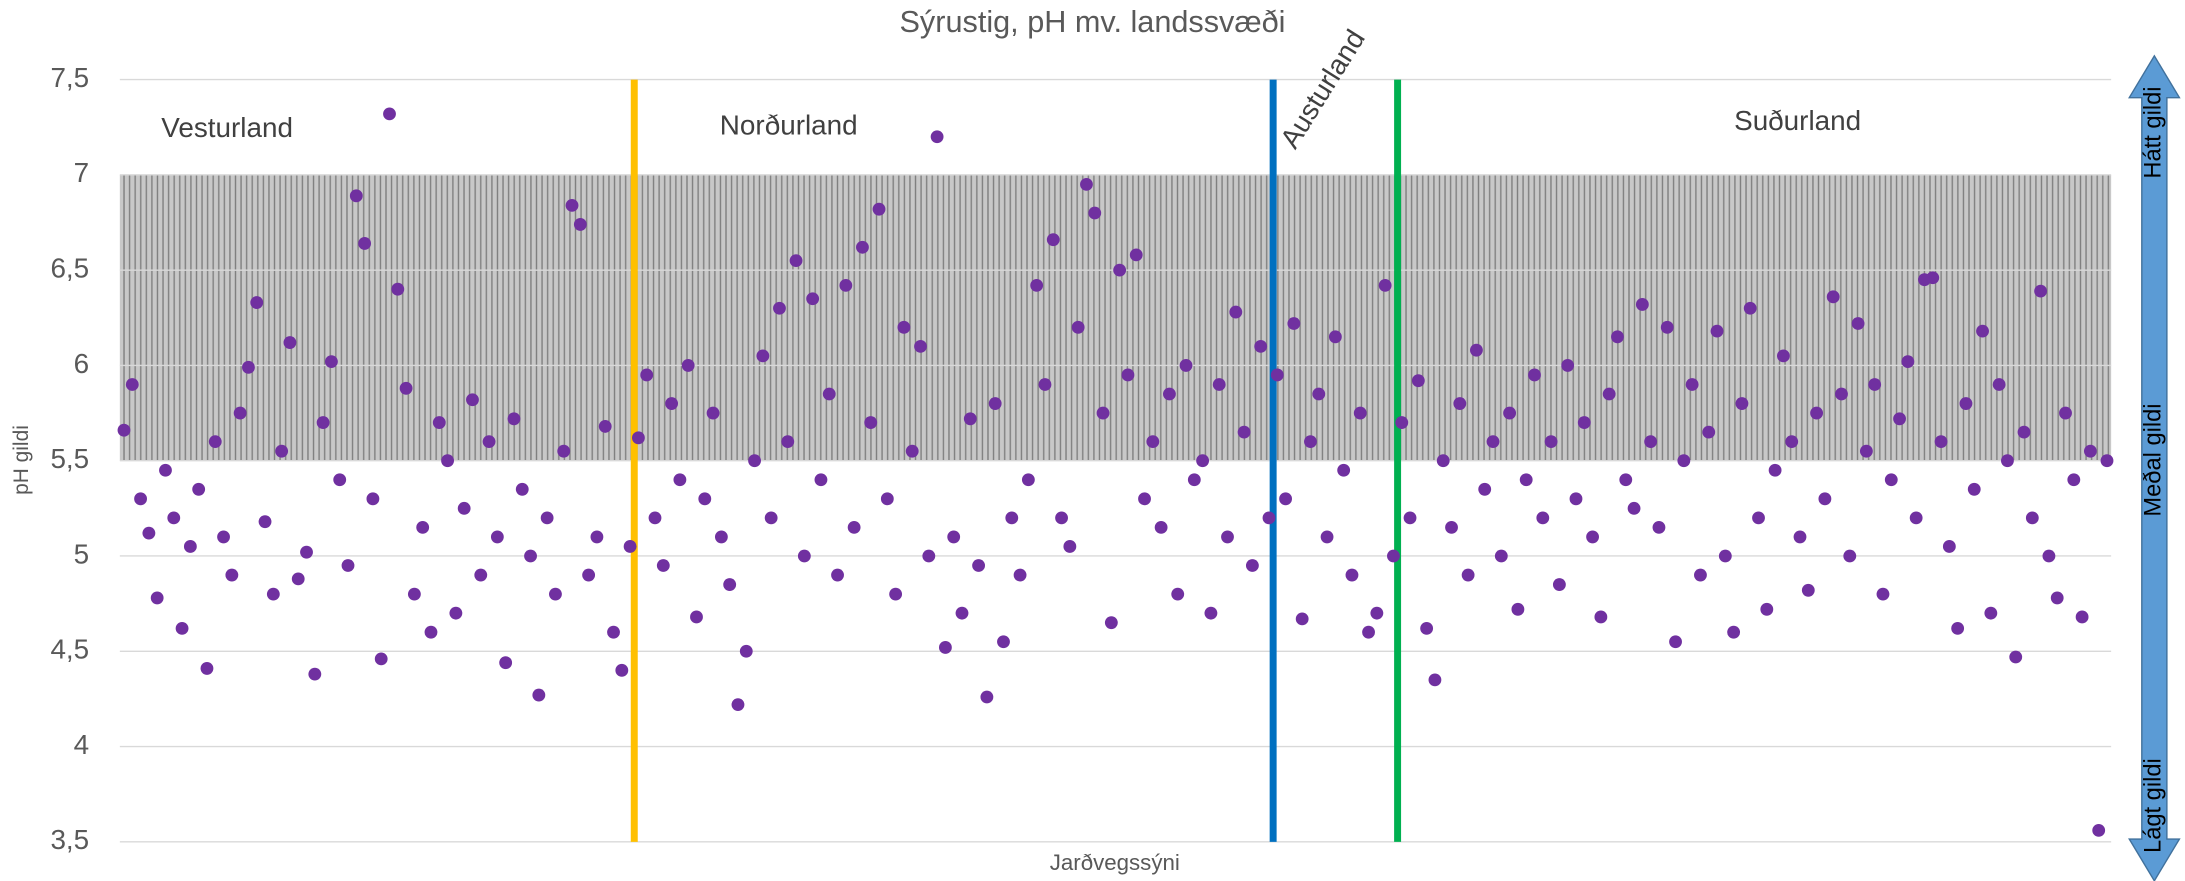  Describe the element at coordinates (69, 458) in the screenshot. I see `y-tick-label: 5,5` at that location.